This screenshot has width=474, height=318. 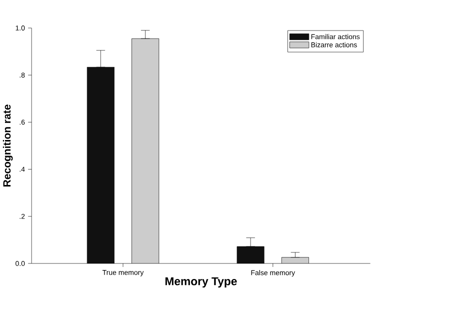 What do you see at coordinates (7, 145) in the screenshot?
I see `y-axis-title: Recognition rate` at bounding box center [7, 145].